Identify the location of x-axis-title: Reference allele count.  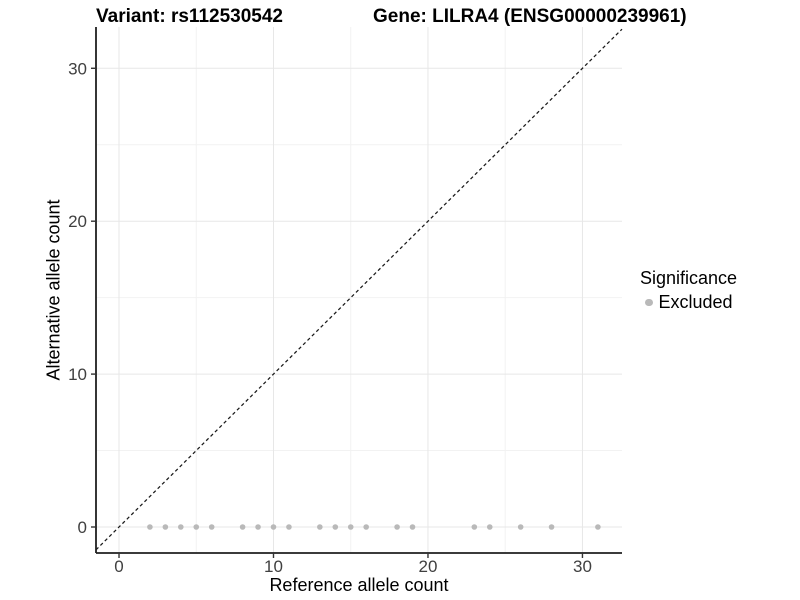
(359, 585).